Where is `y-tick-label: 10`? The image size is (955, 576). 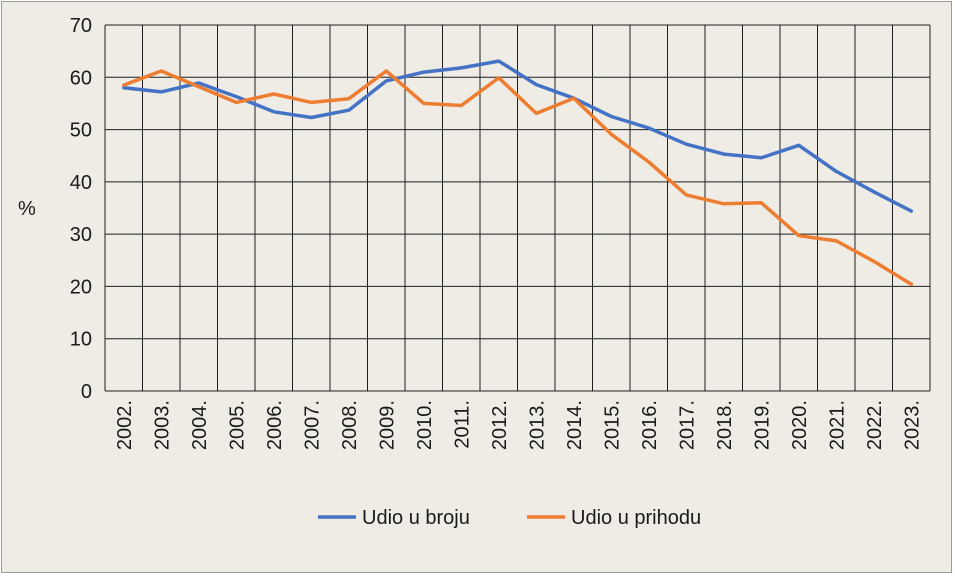 y-tick-label: 10 is located at coordinates (81, 340).